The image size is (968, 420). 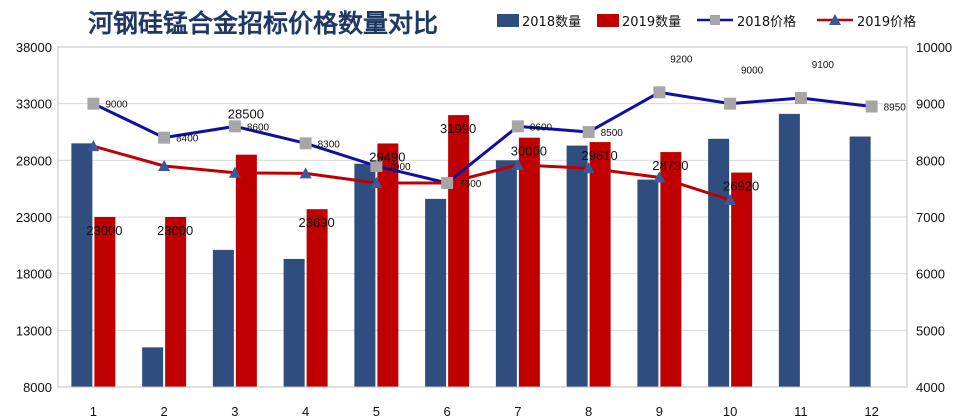 What do you see at coordinates (517, 411) in the screenshot?
I see `x-tick-label: 7` at bounding box center [517, 411].